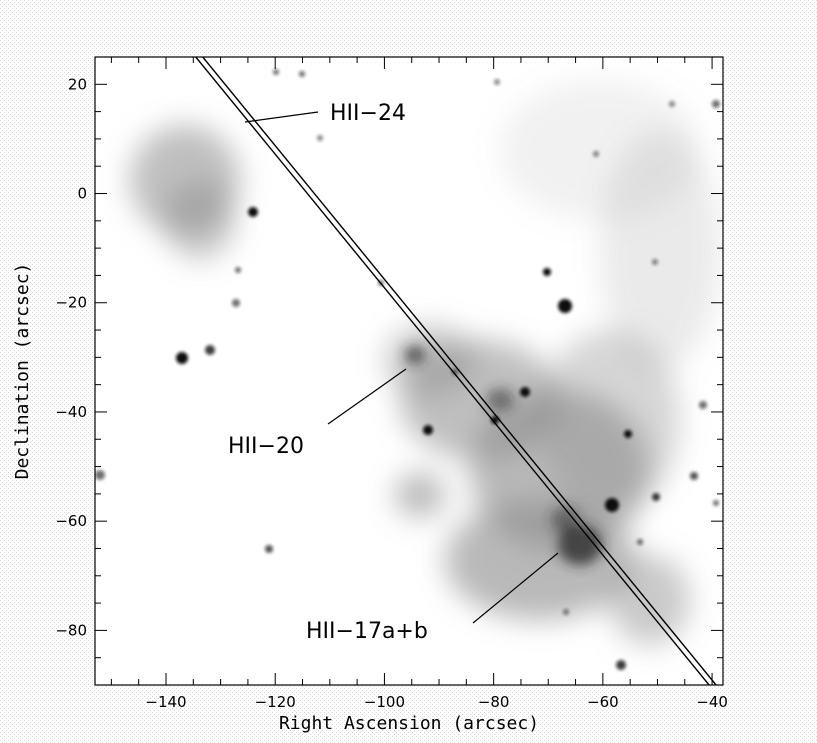  Describe the element at coordinates (165, 702) in the screenshot. I see `x-tick-label: −140` at that location.